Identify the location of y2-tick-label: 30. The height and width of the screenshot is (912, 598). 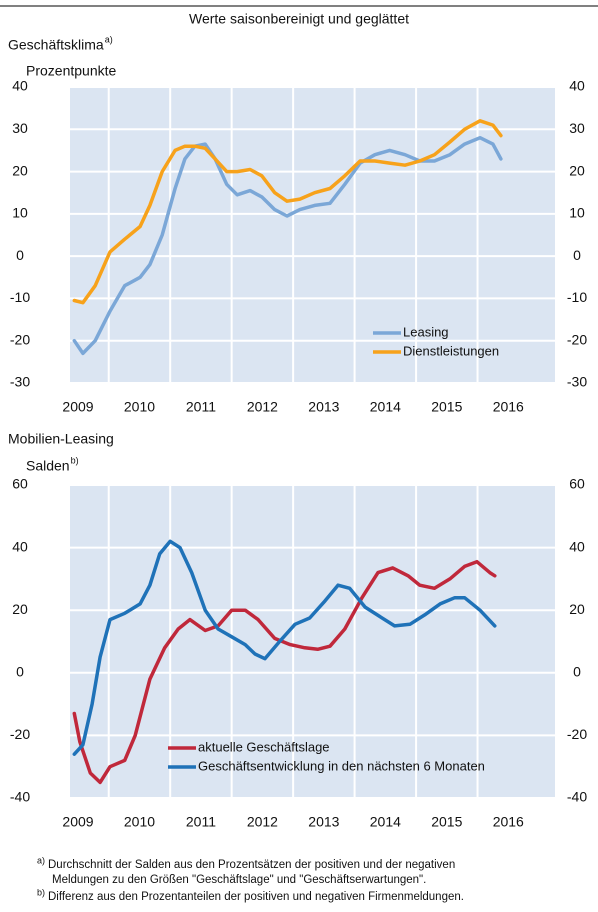
(577, 128).